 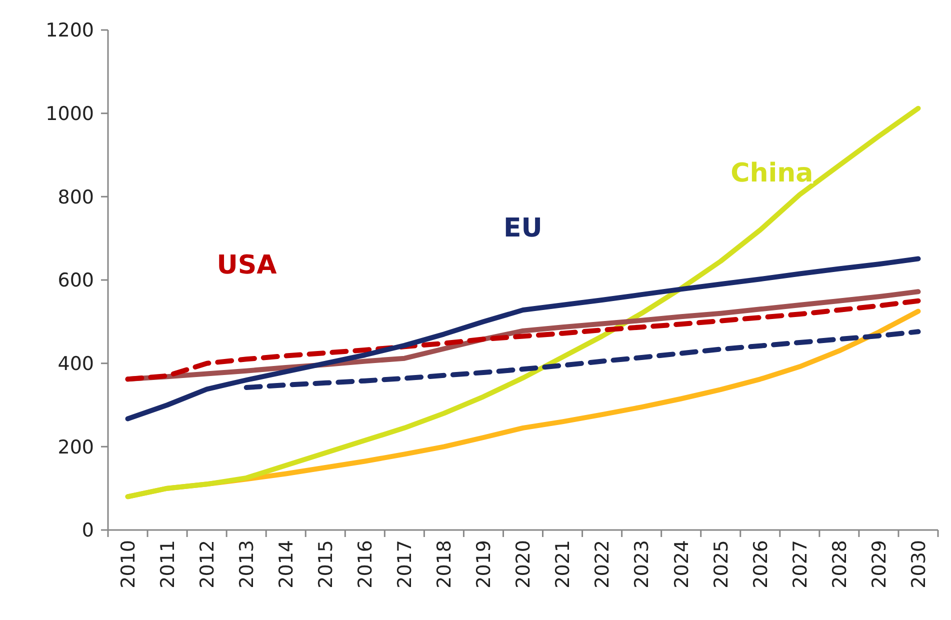 What do you see at coordinates (167, 564) in the screenshot?
I see `x-tick-label: 2011` at bounding box center [167, 564].